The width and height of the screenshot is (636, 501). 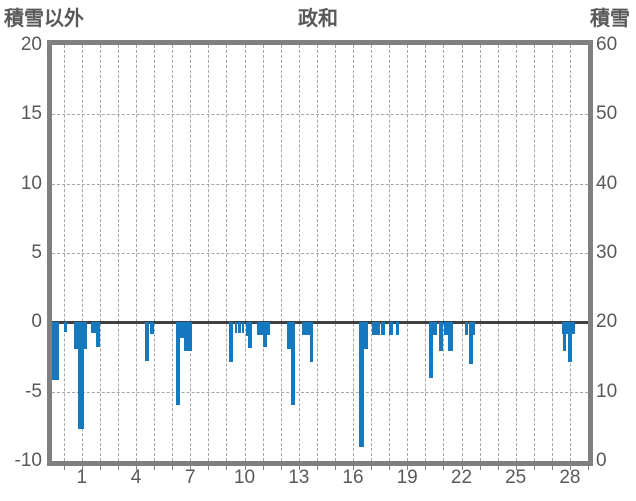 I want to click on bar-day-10.32, so click(x=250, y=335).